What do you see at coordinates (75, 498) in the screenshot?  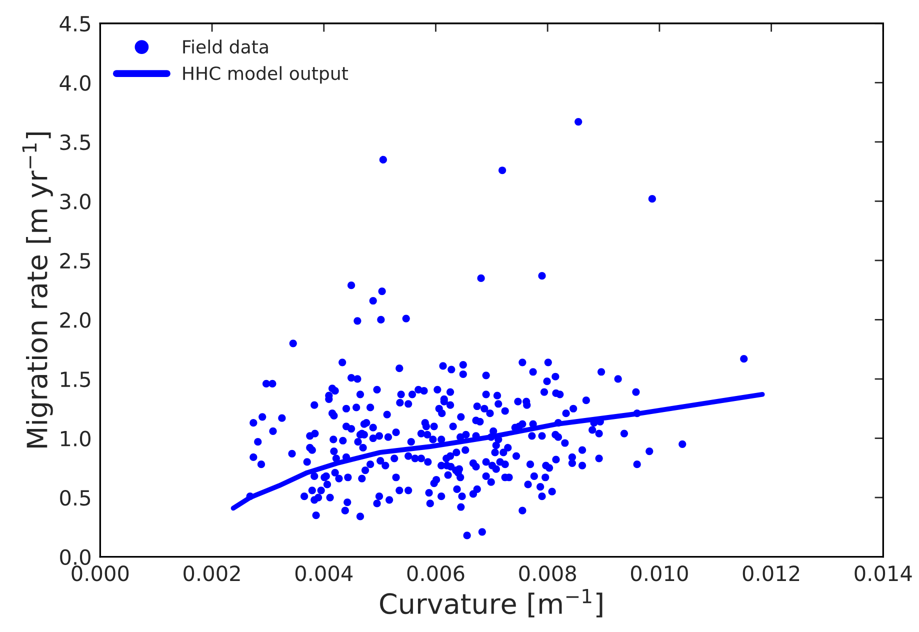 I see `y-tick-label: 0.5` at bounding box center [75, 498].